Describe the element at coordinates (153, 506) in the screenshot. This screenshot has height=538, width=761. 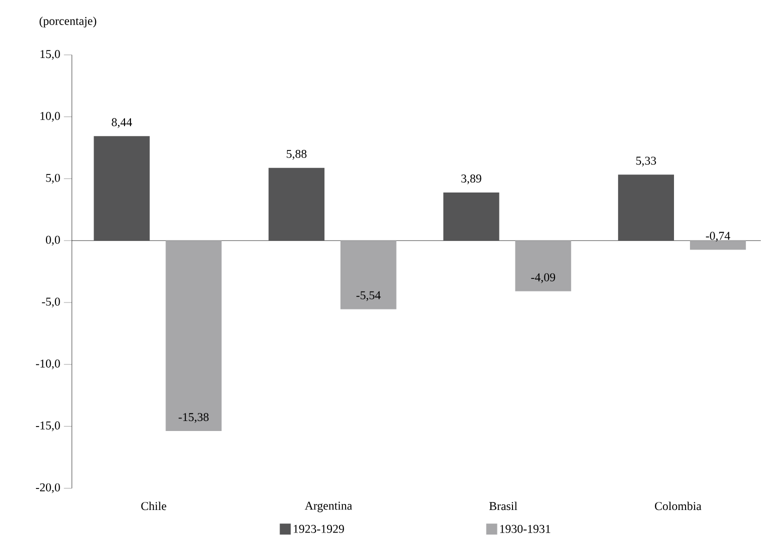
I see `x-tick-label: Chile` at that location.